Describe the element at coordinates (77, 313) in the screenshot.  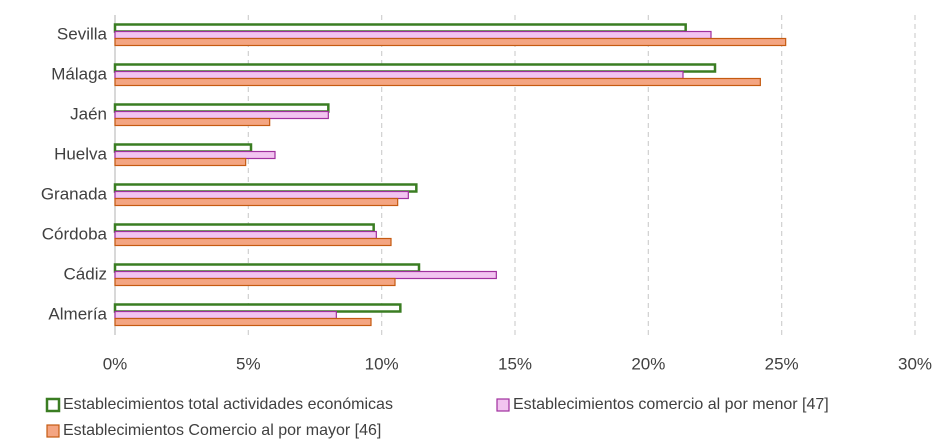
I see `y-tick-label: Almería` at that location.